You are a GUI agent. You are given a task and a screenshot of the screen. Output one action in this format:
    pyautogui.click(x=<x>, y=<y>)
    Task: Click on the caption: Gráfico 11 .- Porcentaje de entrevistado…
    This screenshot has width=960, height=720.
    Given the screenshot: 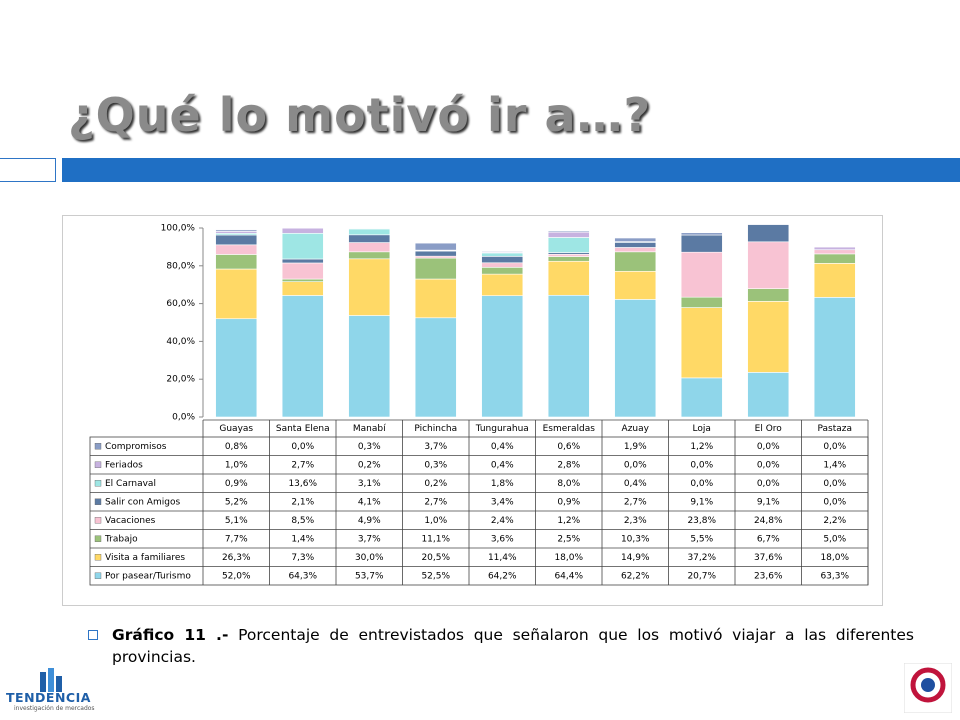 What is the action you would take?
    pyautogui.click(x=513, y=646)
    